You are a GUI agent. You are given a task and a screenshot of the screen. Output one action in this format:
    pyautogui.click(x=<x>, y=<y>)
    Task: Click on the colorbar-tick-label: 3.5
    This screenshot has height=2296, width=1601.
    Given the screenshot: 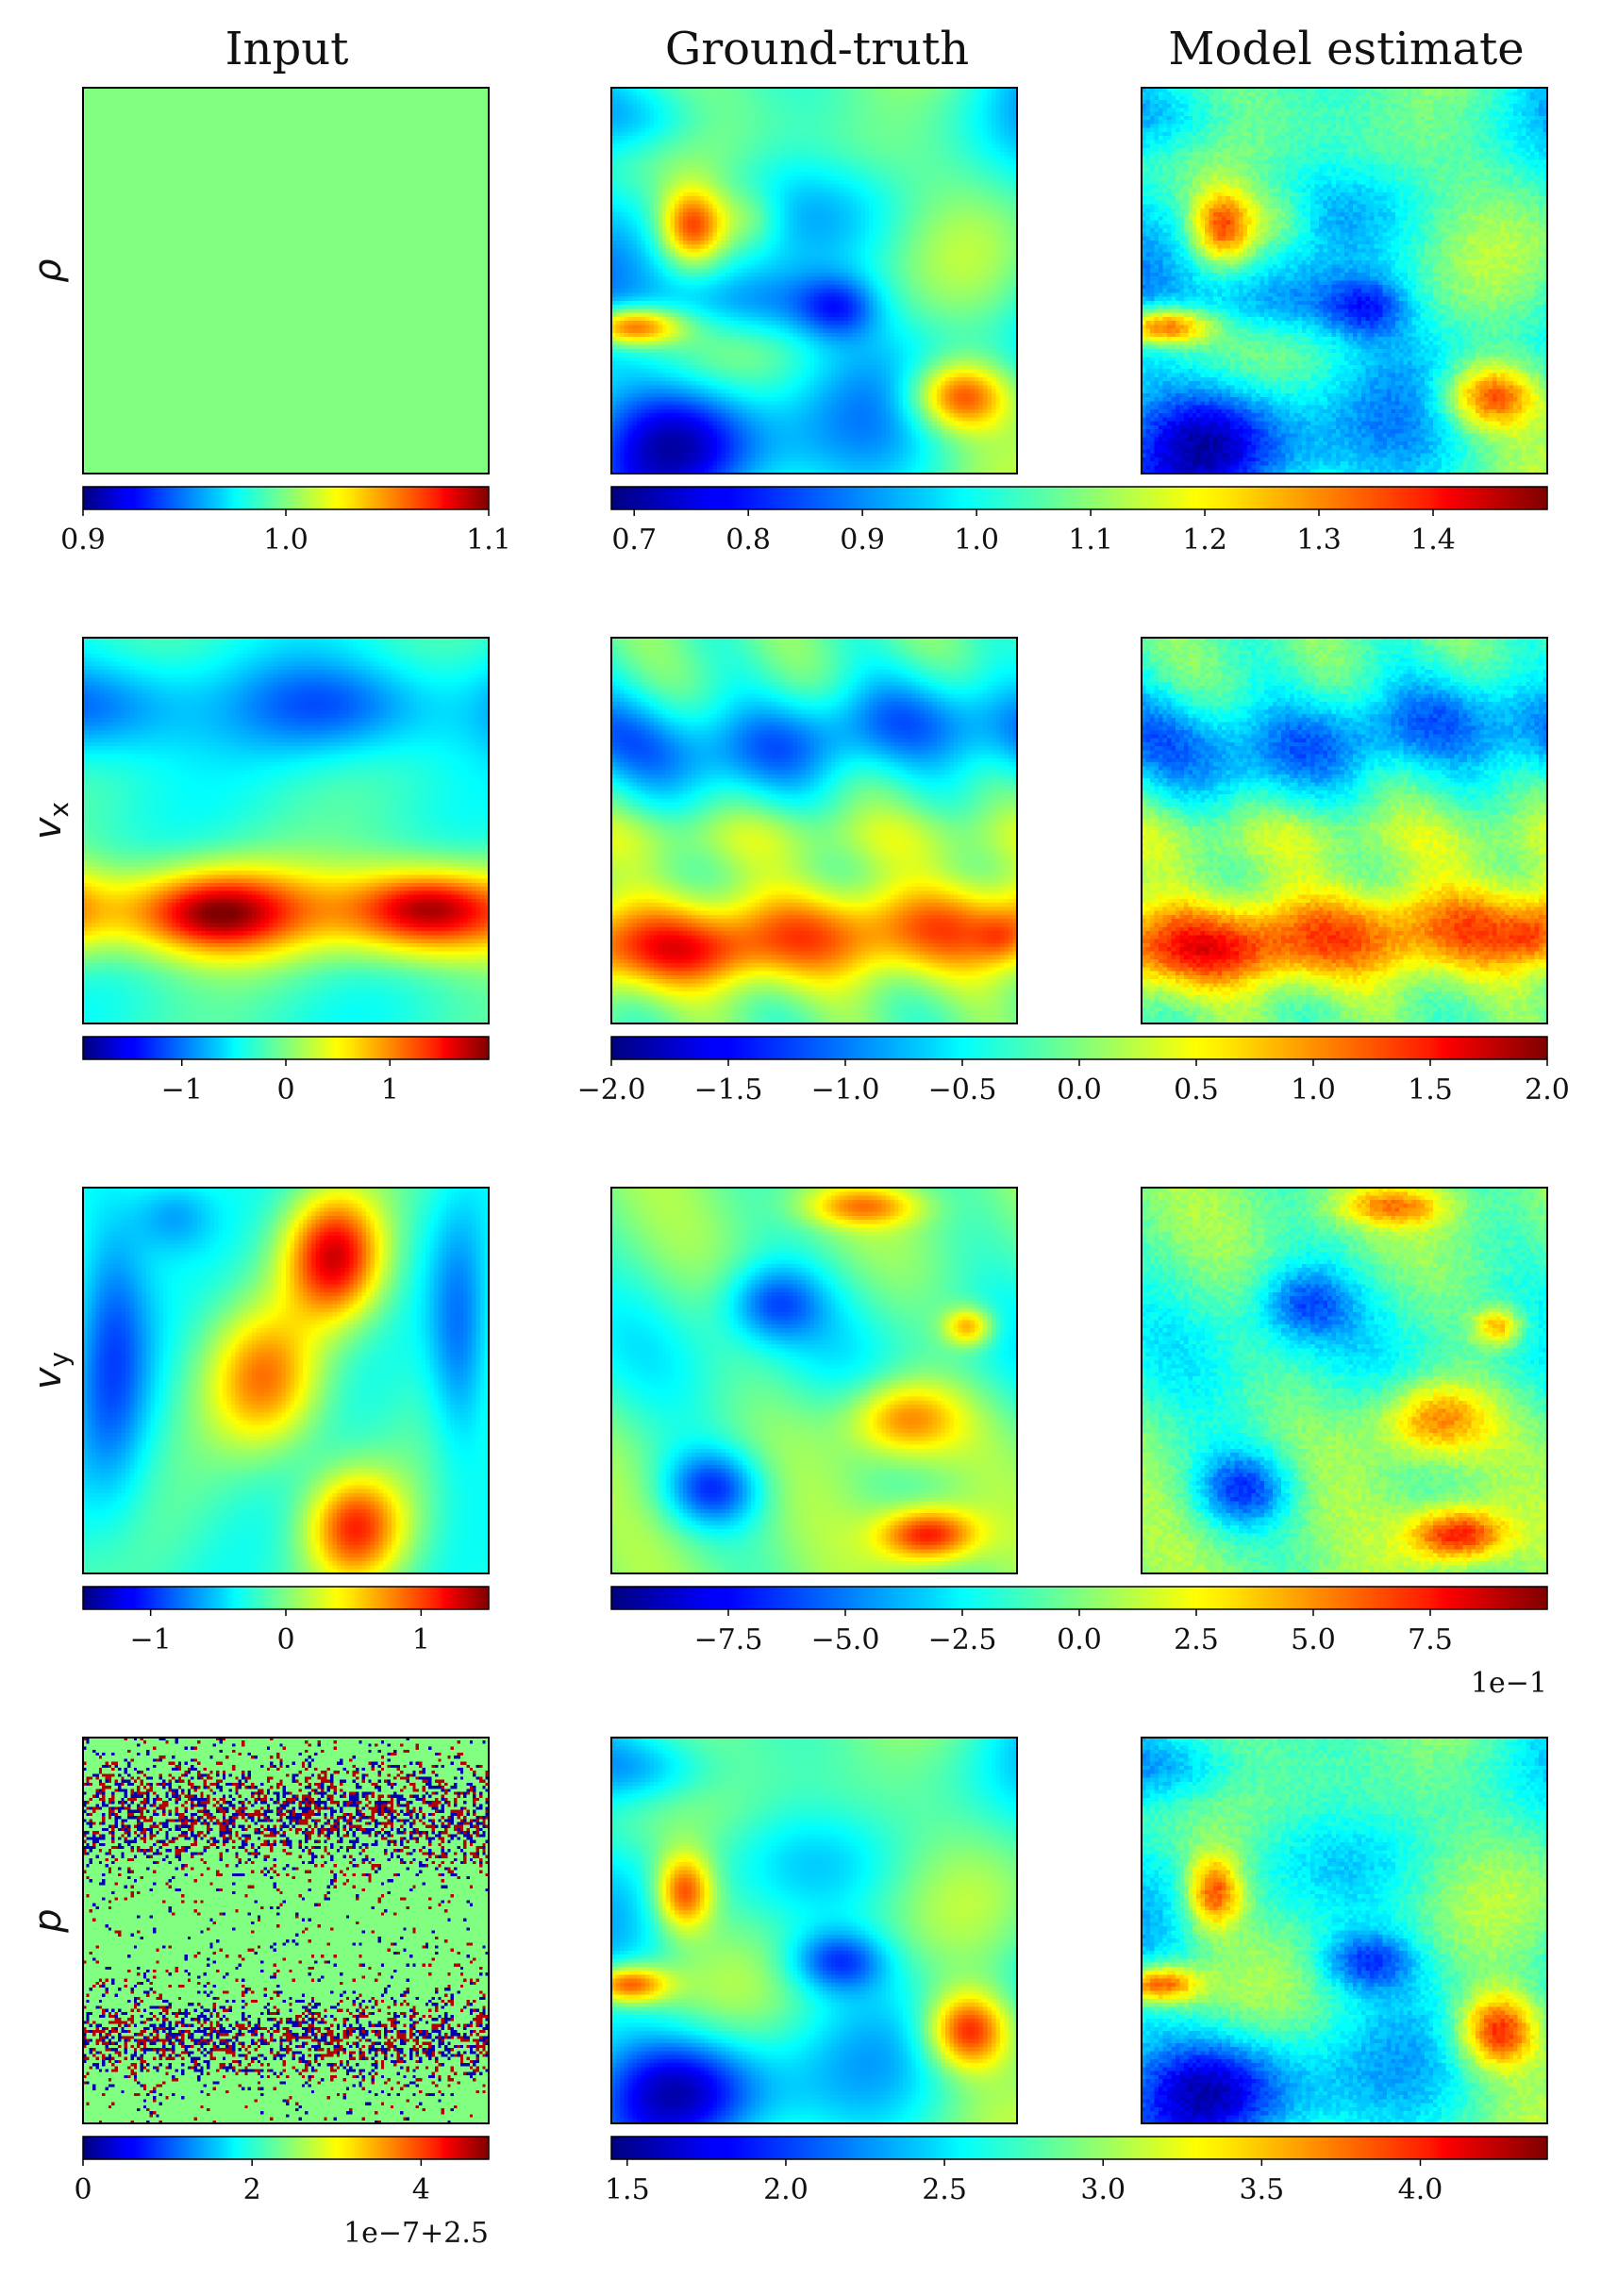 What is the action you would take?
    pyautogui.click(x=1261, y=2189)
    